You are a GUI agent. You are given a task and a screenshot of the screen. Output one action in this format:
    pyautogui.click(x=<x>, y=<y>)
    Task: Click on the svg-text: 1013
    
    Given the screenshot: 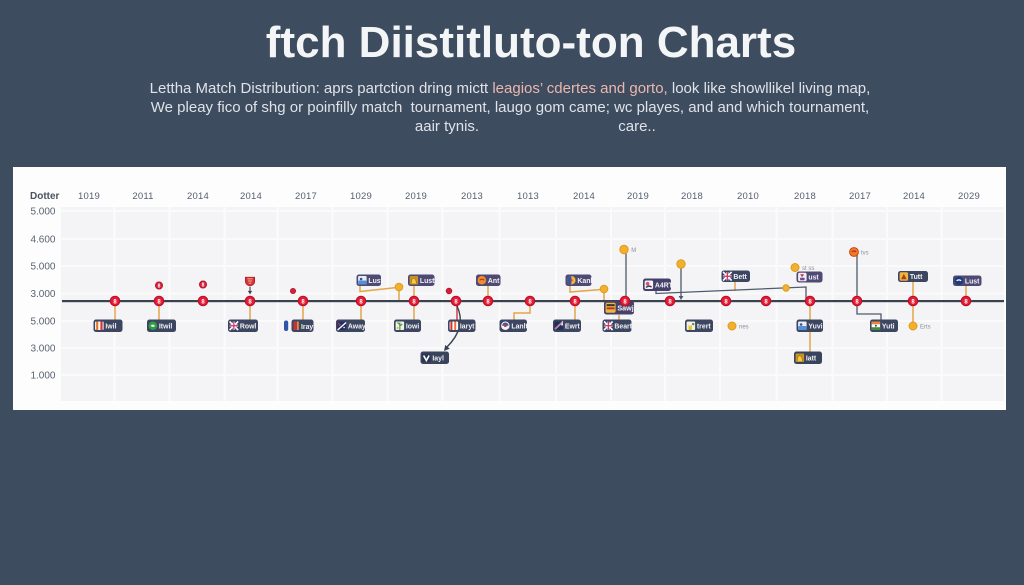 What is the action you would take?
    pyautogui.click(x=528, y=196)
    